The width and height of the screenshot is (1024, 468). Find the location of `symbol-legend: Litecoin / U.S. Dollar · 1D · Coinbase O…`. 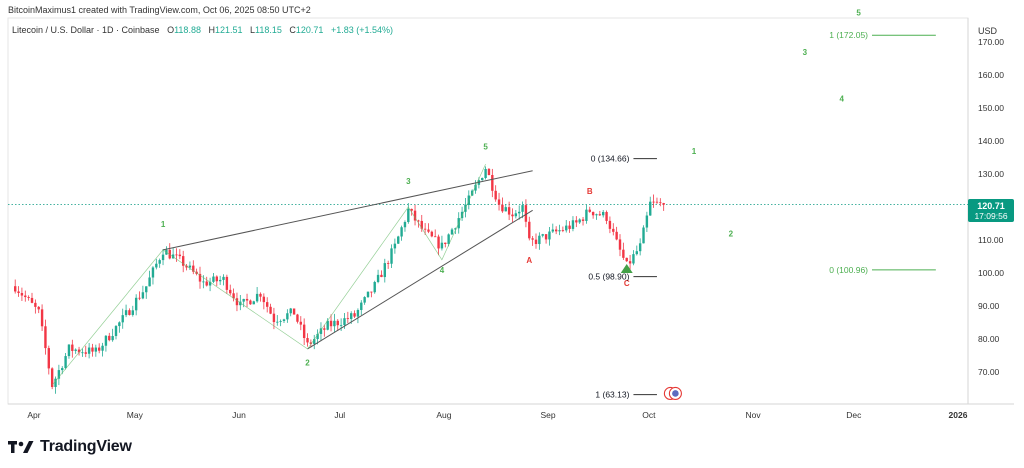

symbol-legend: Litecoin / U.S. Dollar · 1D · Coinbase O… is located at coordinates (202, 30).